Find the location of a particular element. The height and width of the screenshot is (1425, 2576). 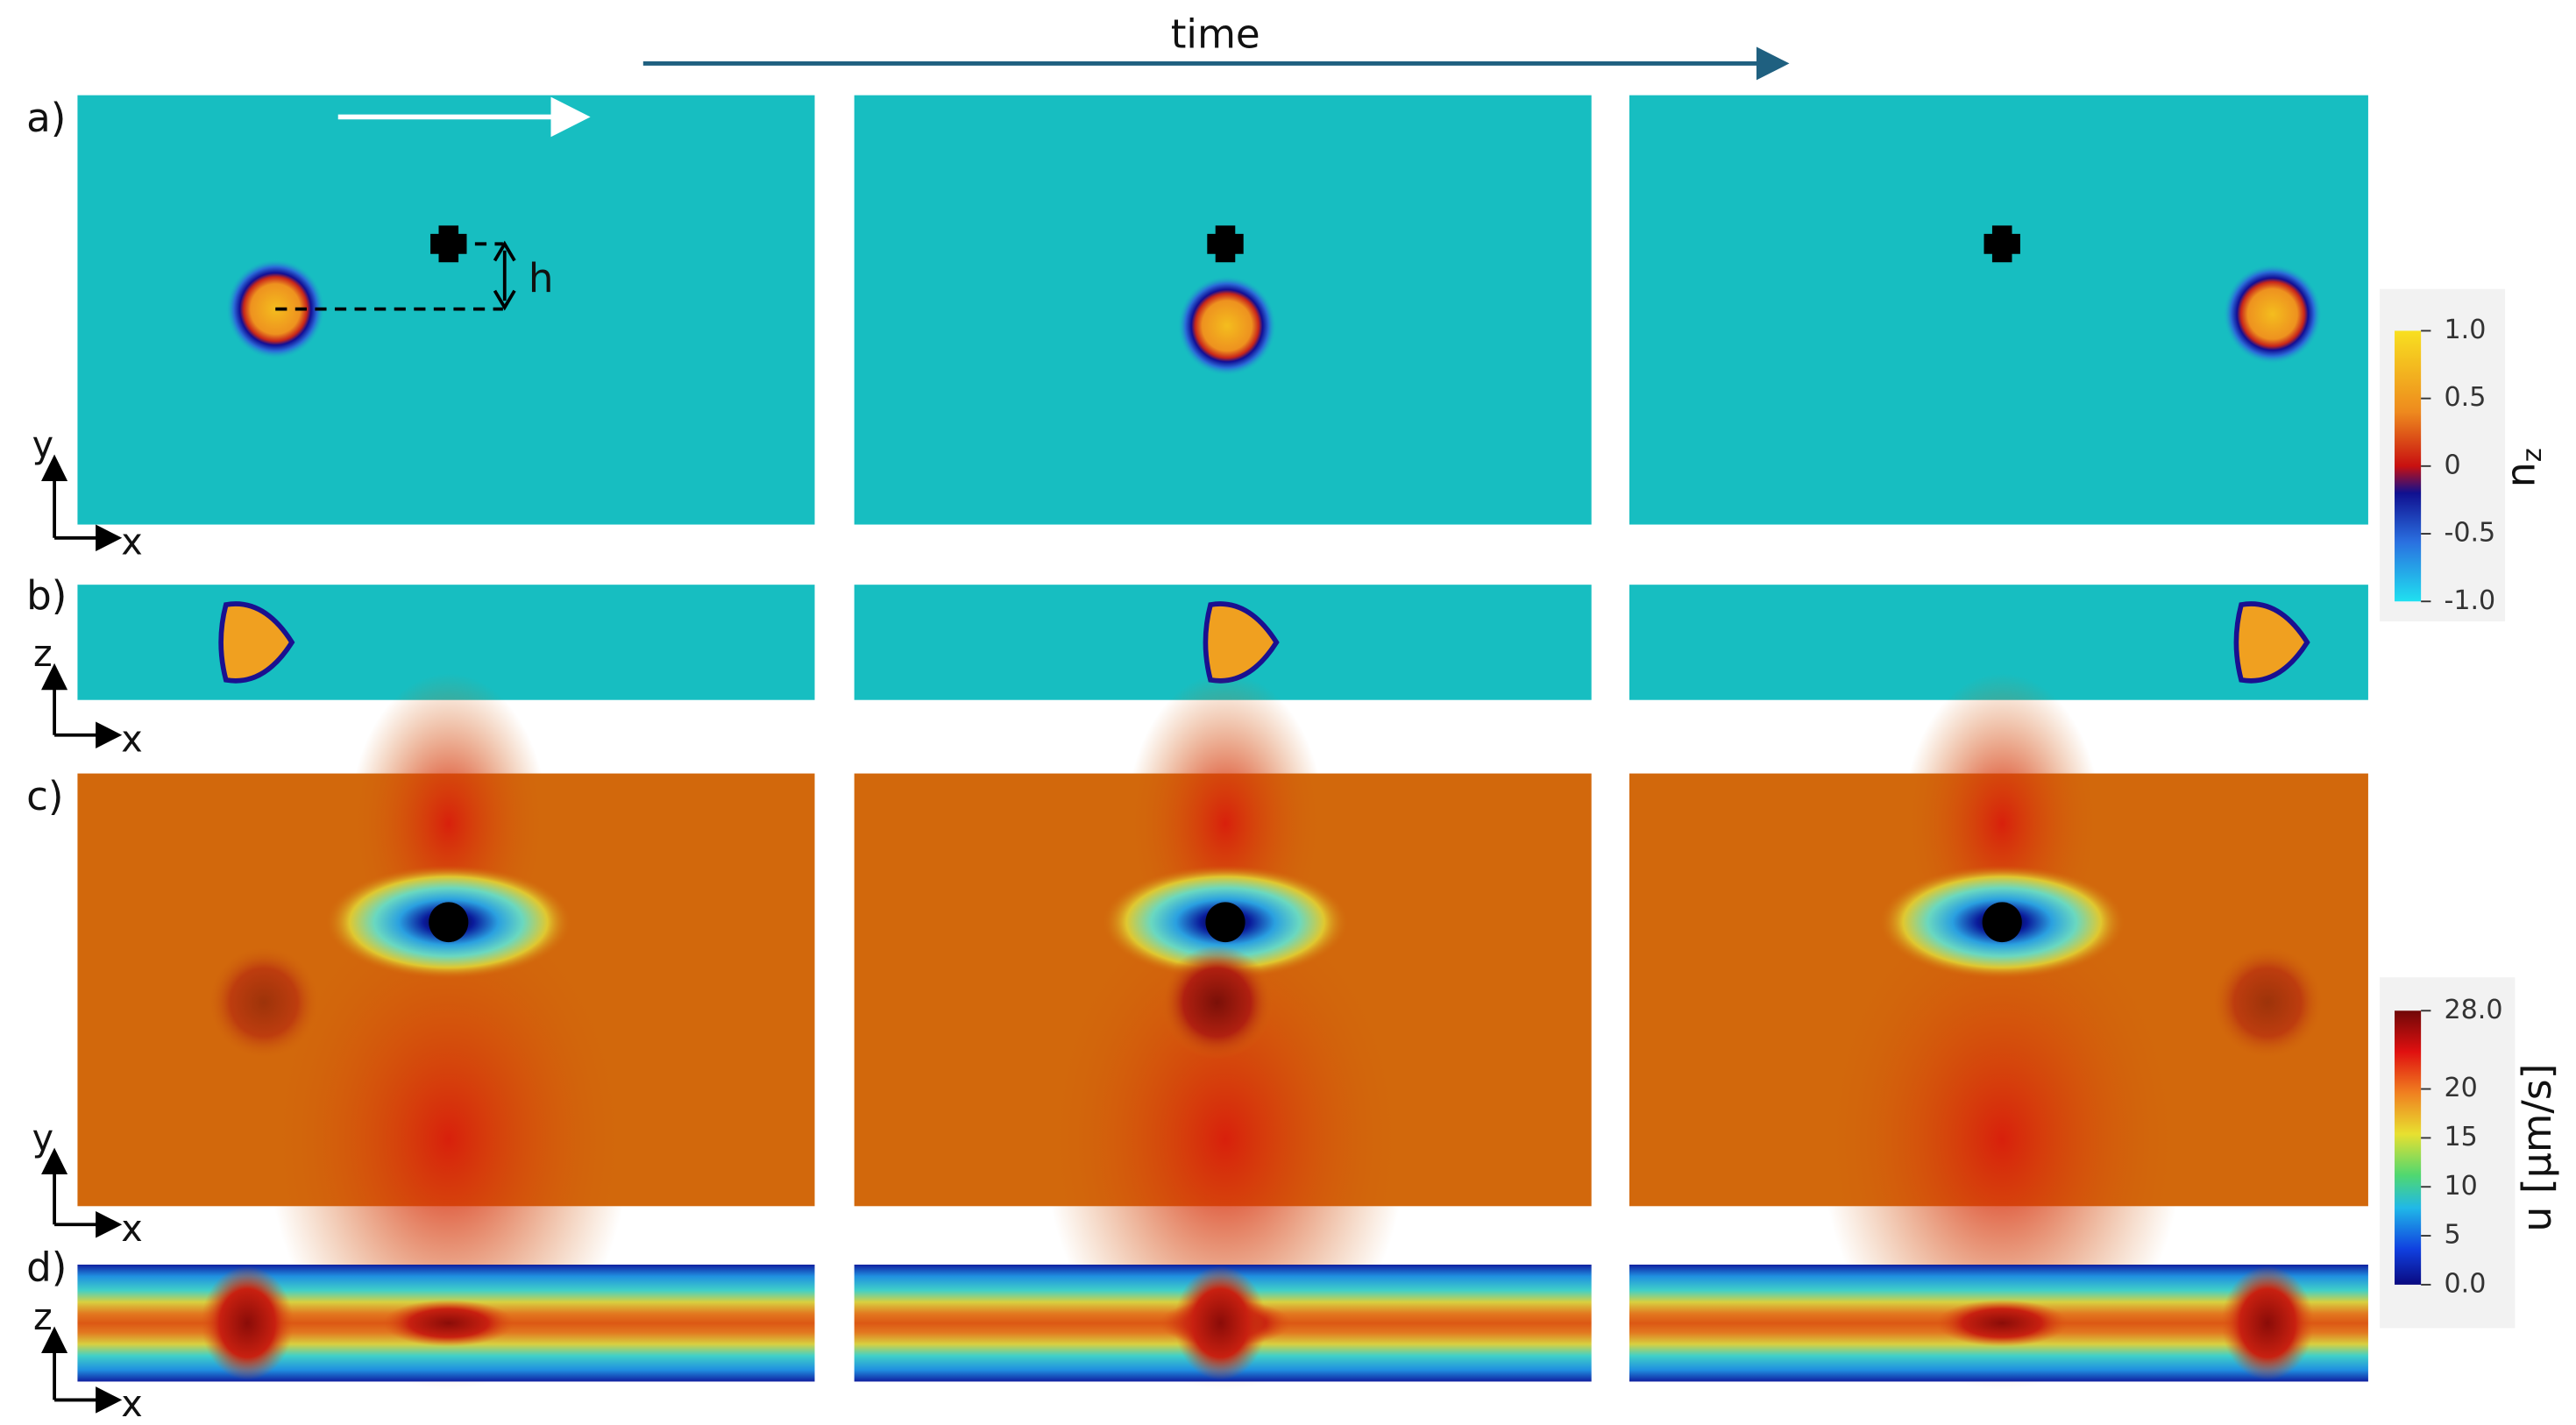

colorbar-tick-label: -1.0 is located at coordinates (2469, 600).